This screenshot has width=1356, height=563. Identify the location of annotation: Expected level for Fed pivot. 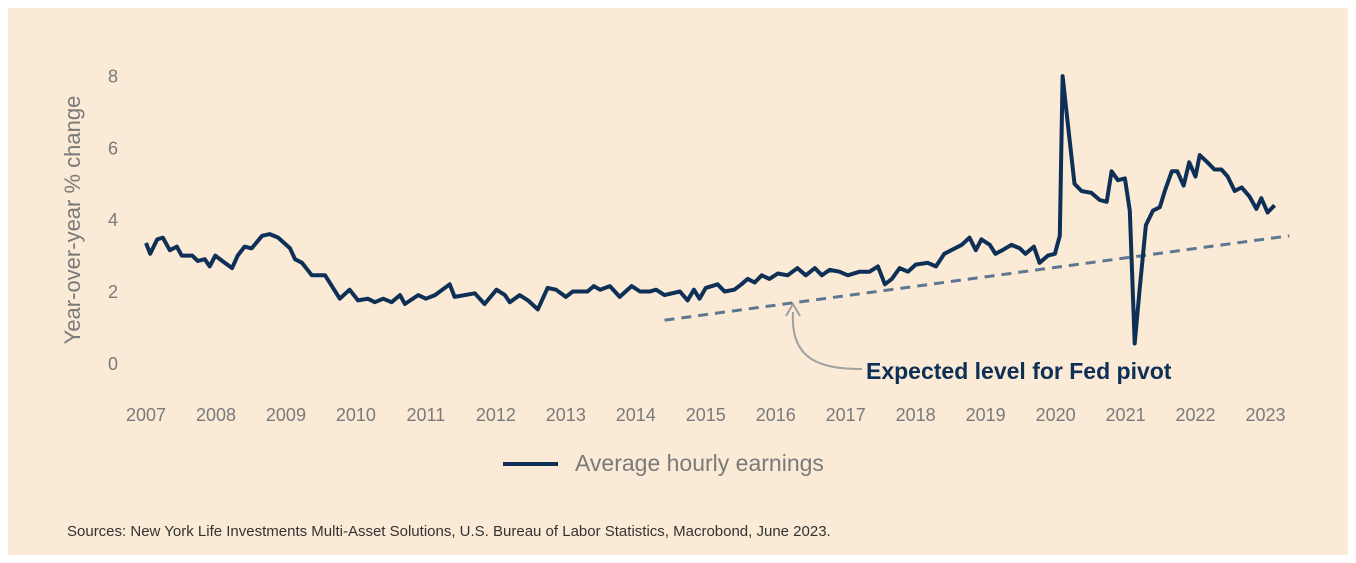
(1019, 371).